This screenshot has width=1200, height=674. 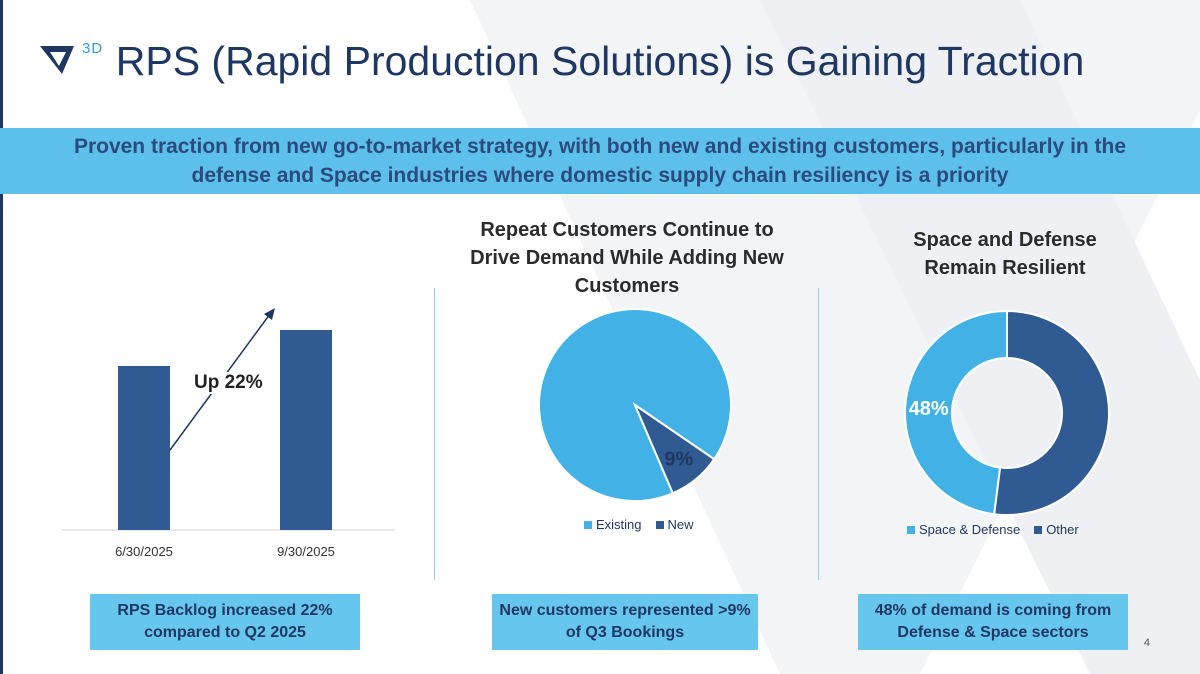 I want to click on sectors-panel-title: Space and Defense Remain Resilient, so click(x=1005, y=254).